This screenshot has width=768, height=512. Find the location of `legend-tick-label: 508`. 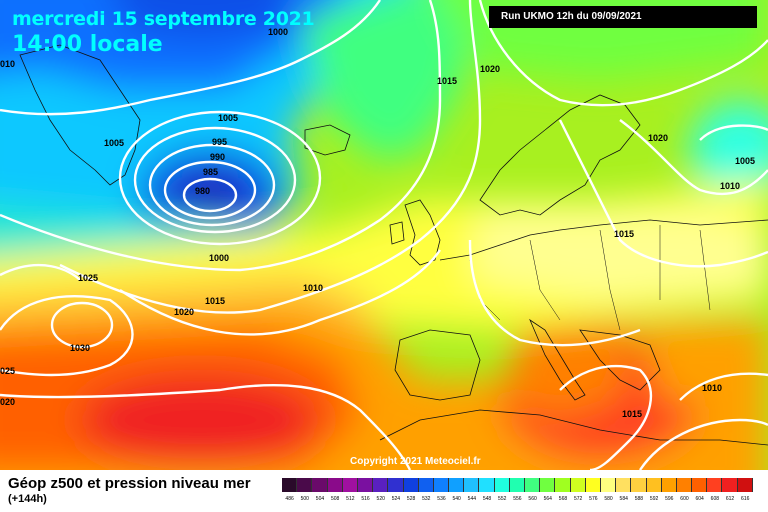

legend-tick-label: 508 is located at coordinates (335, 499).